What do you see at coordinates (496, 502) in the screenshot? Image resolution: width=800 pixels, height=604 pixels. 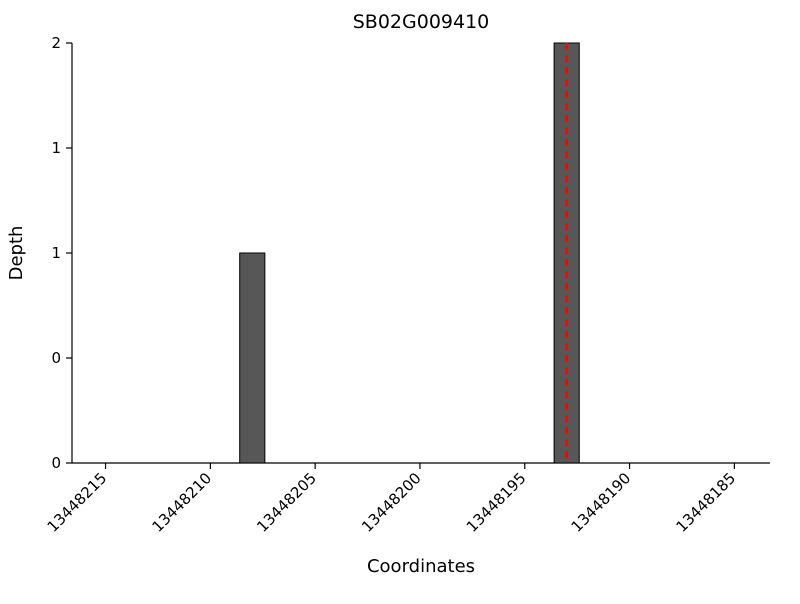 I see `x-tick-label: 13448195` at bounding box center [496, 502].